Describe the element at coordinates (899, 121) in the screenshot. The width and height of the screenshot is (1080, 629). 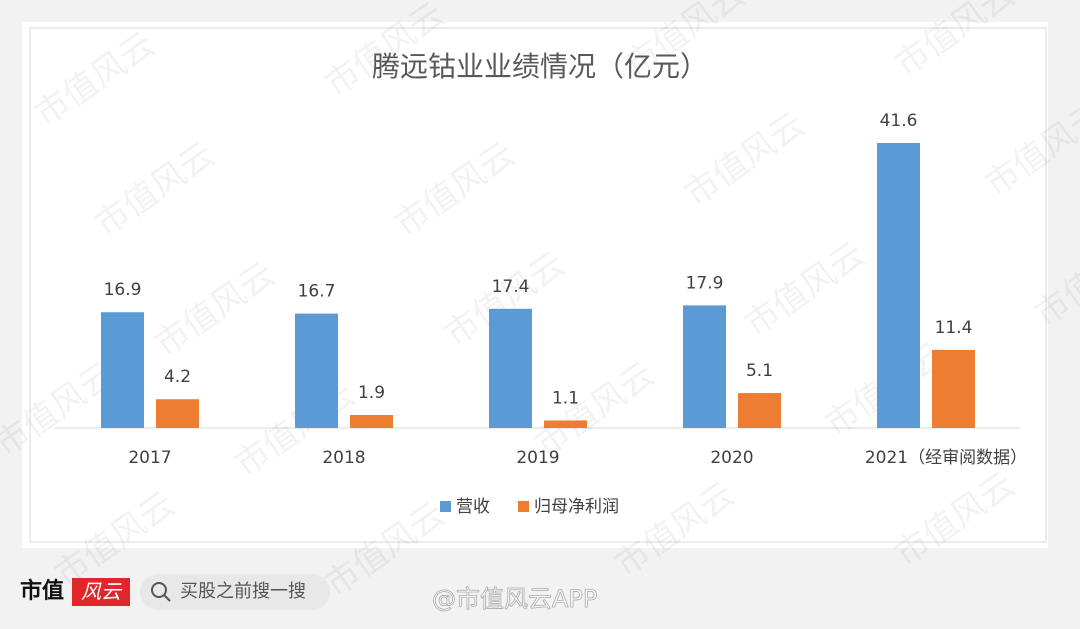
I see `data-label: 41.6` at that location.